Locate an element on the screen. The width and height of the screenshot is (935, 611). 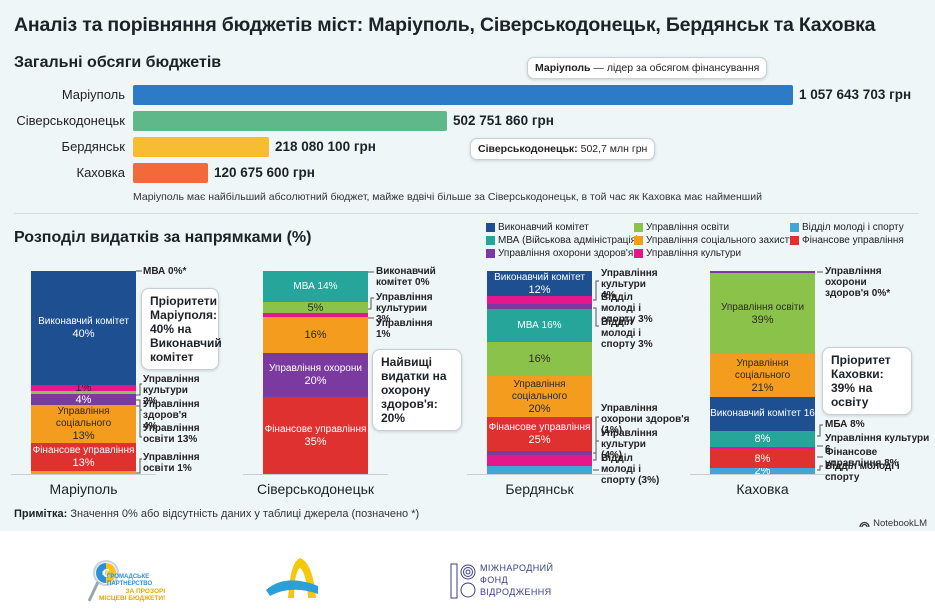
logo-irf-line: МІЖНАРОДНИЙ is located at coordinates (517, 568).